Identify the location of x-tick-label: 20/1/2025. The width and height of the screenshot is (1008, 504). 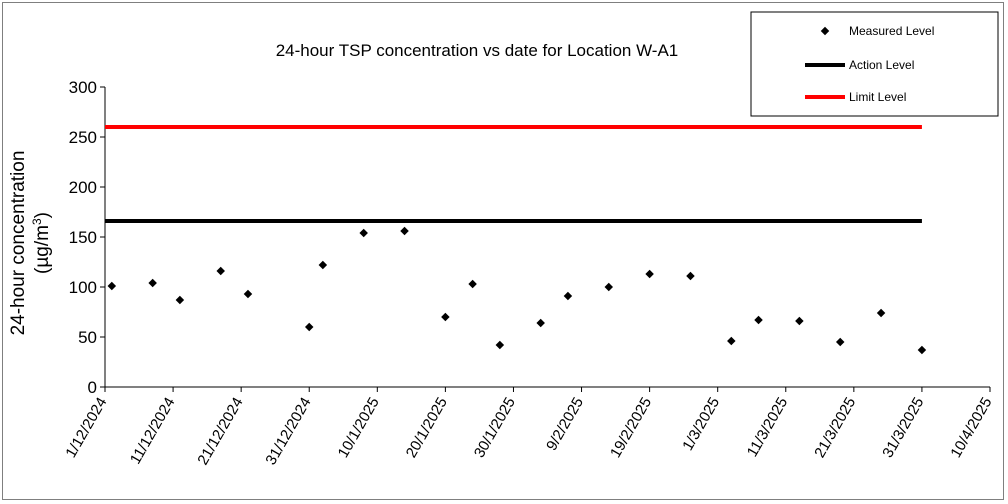
(427, 428).